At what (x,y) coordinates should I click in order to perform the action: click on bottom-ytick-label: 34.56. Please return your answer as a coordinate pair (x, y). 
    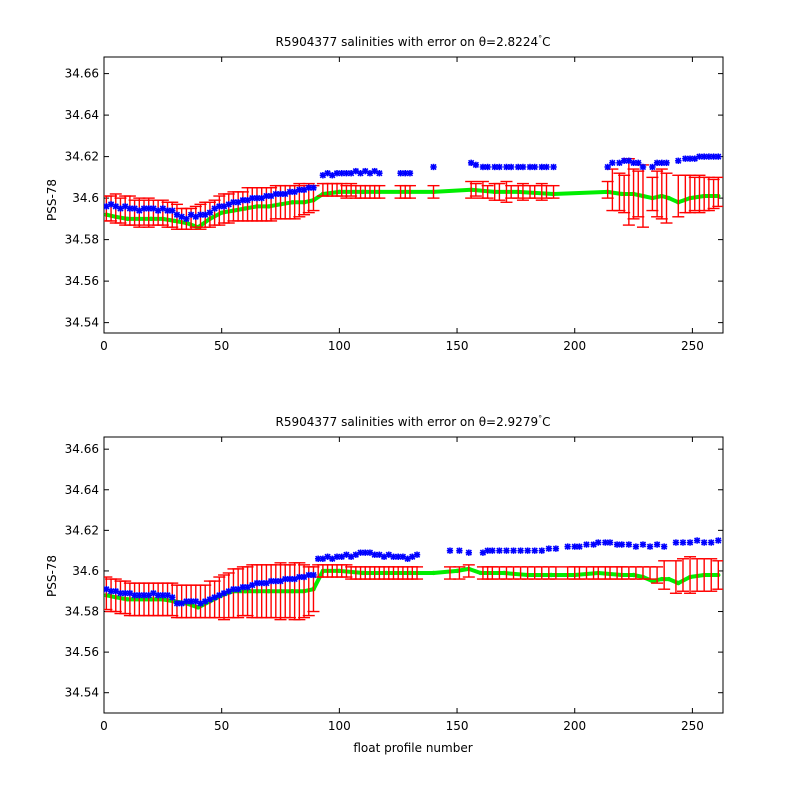
    Looking at the image, I should click on (82, 652).